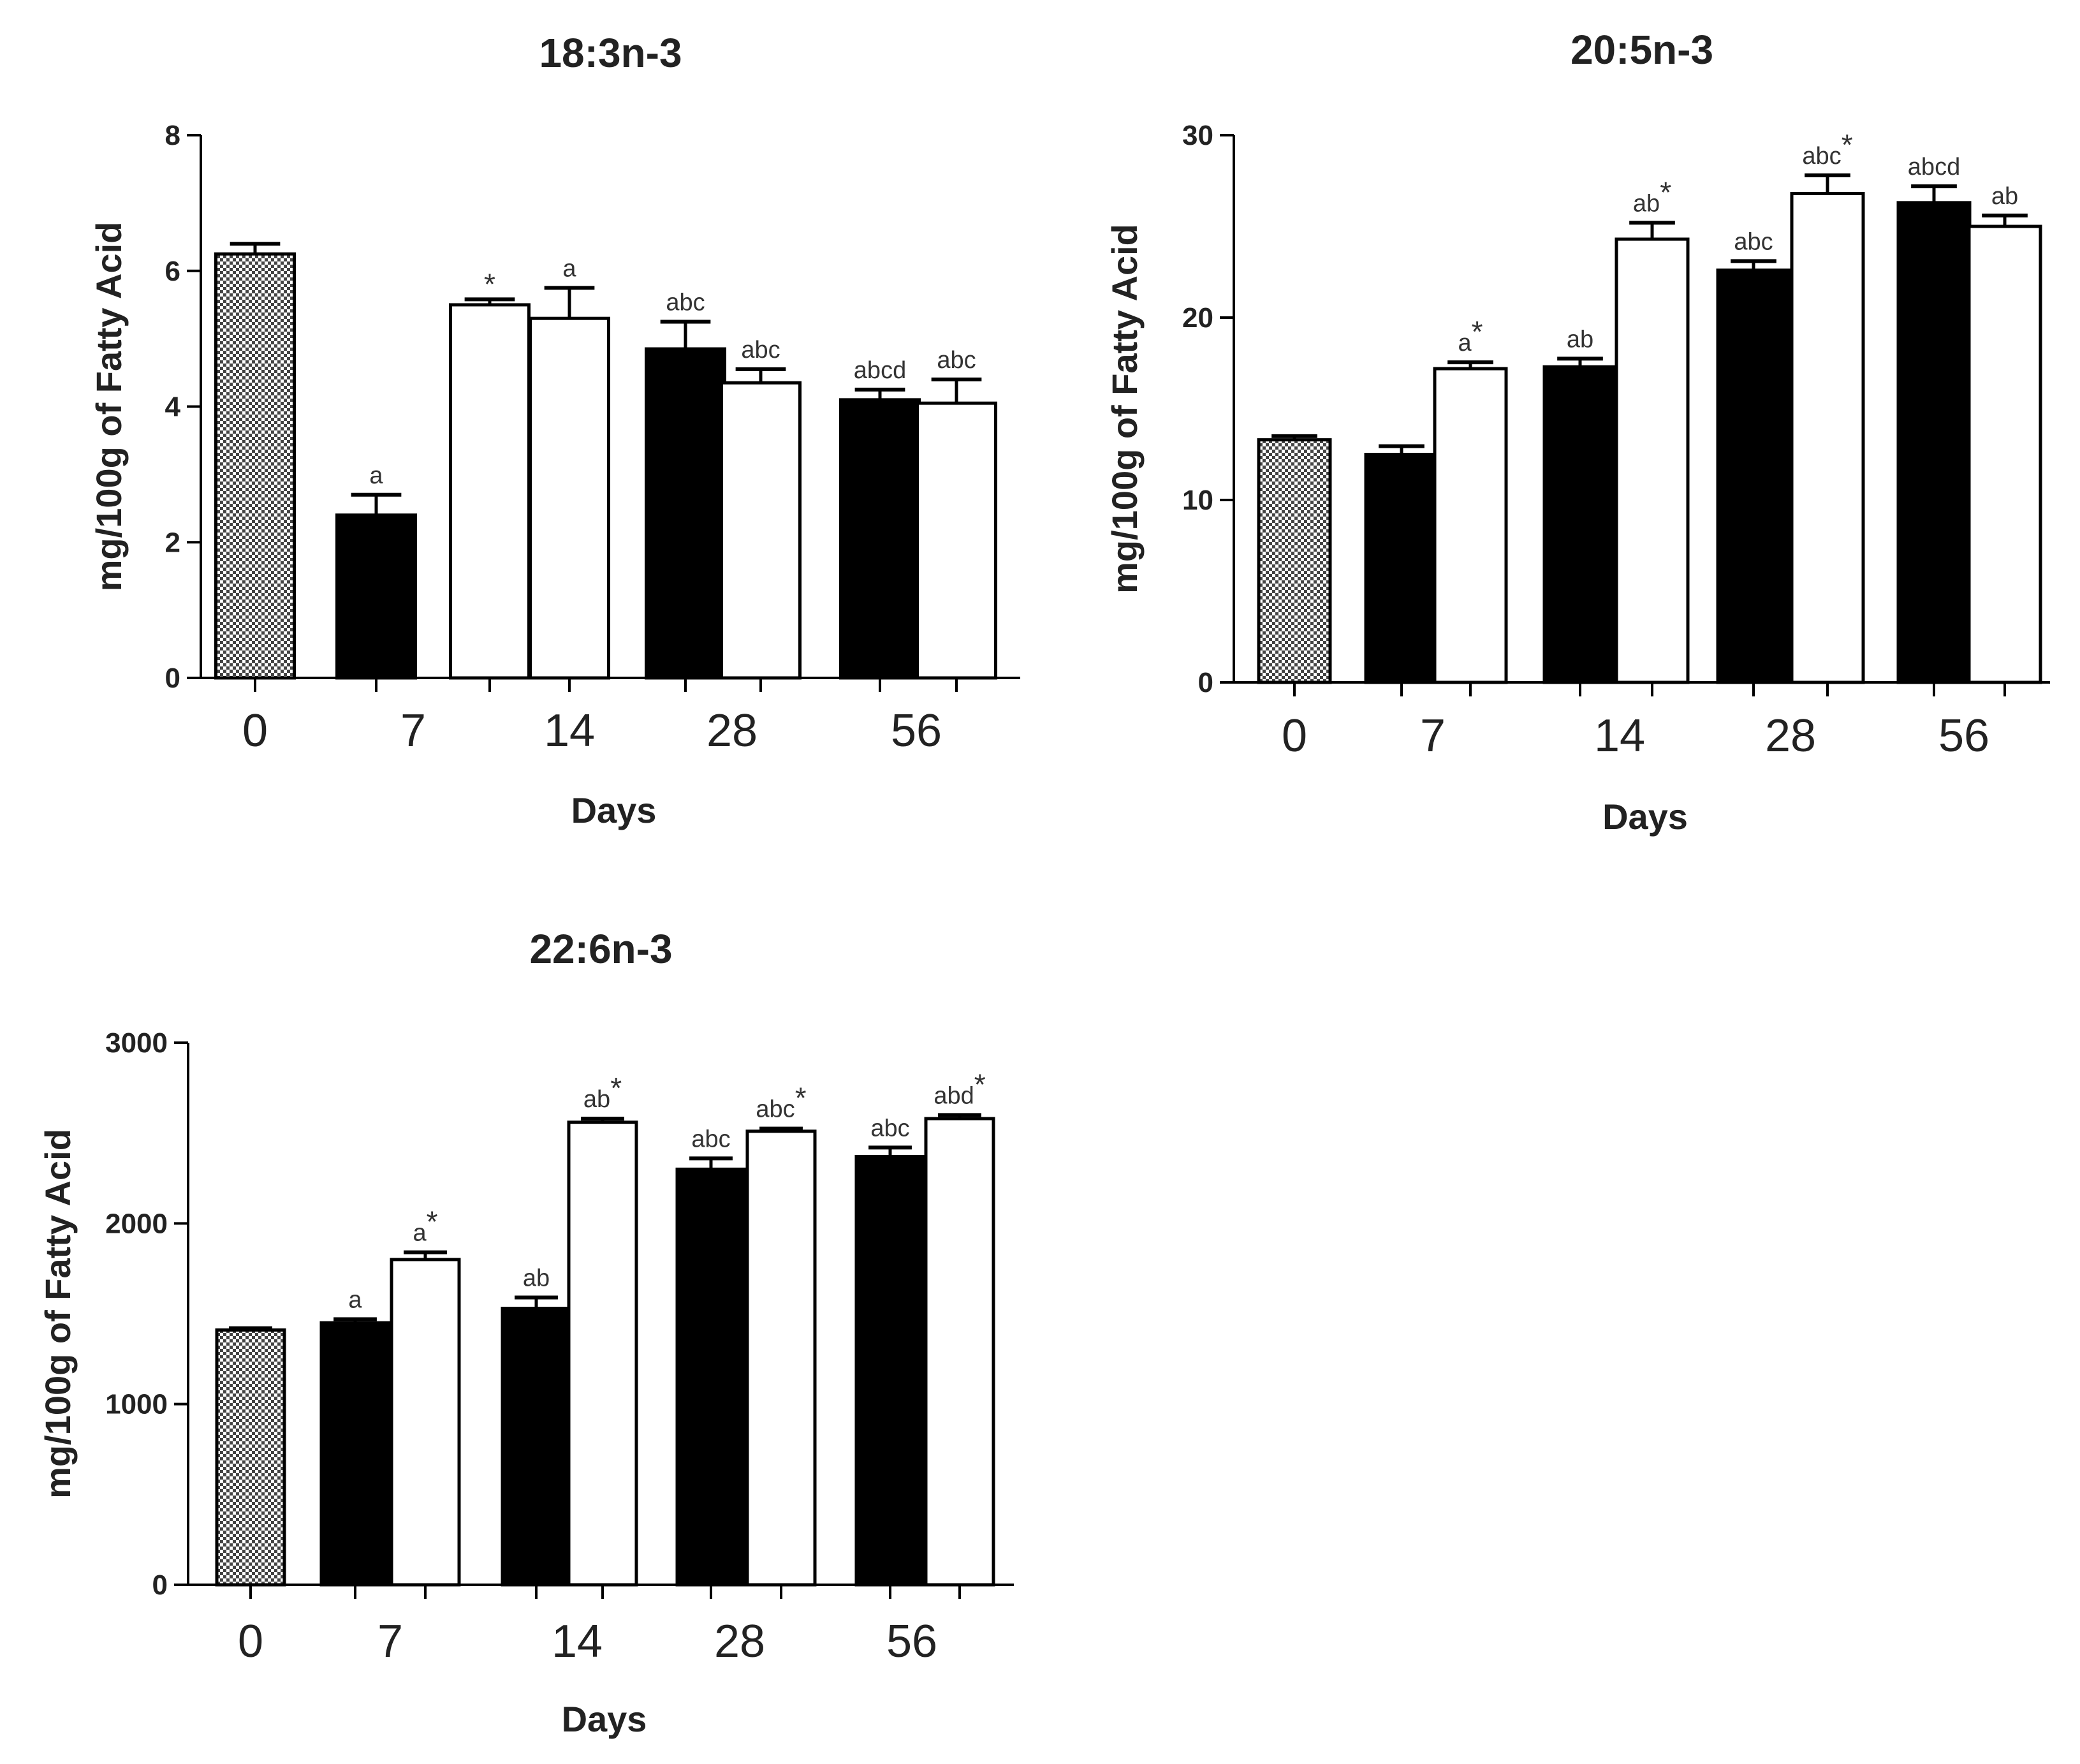 This screenshot has height=1764, width=2080. Describe the element at coordinates (600, 949) in the screenshot. I see `chart-title: 22:6n-3` at that location.